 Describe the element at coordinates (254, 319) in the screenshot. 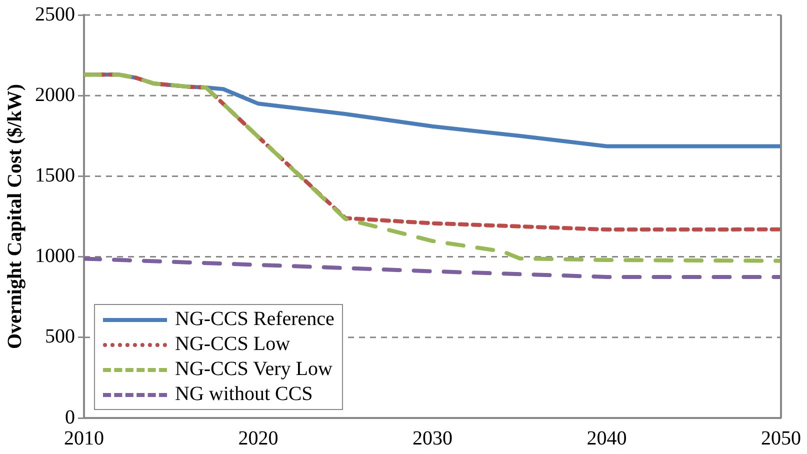

I see `legend-label: NG-CCS Reference` at that location.